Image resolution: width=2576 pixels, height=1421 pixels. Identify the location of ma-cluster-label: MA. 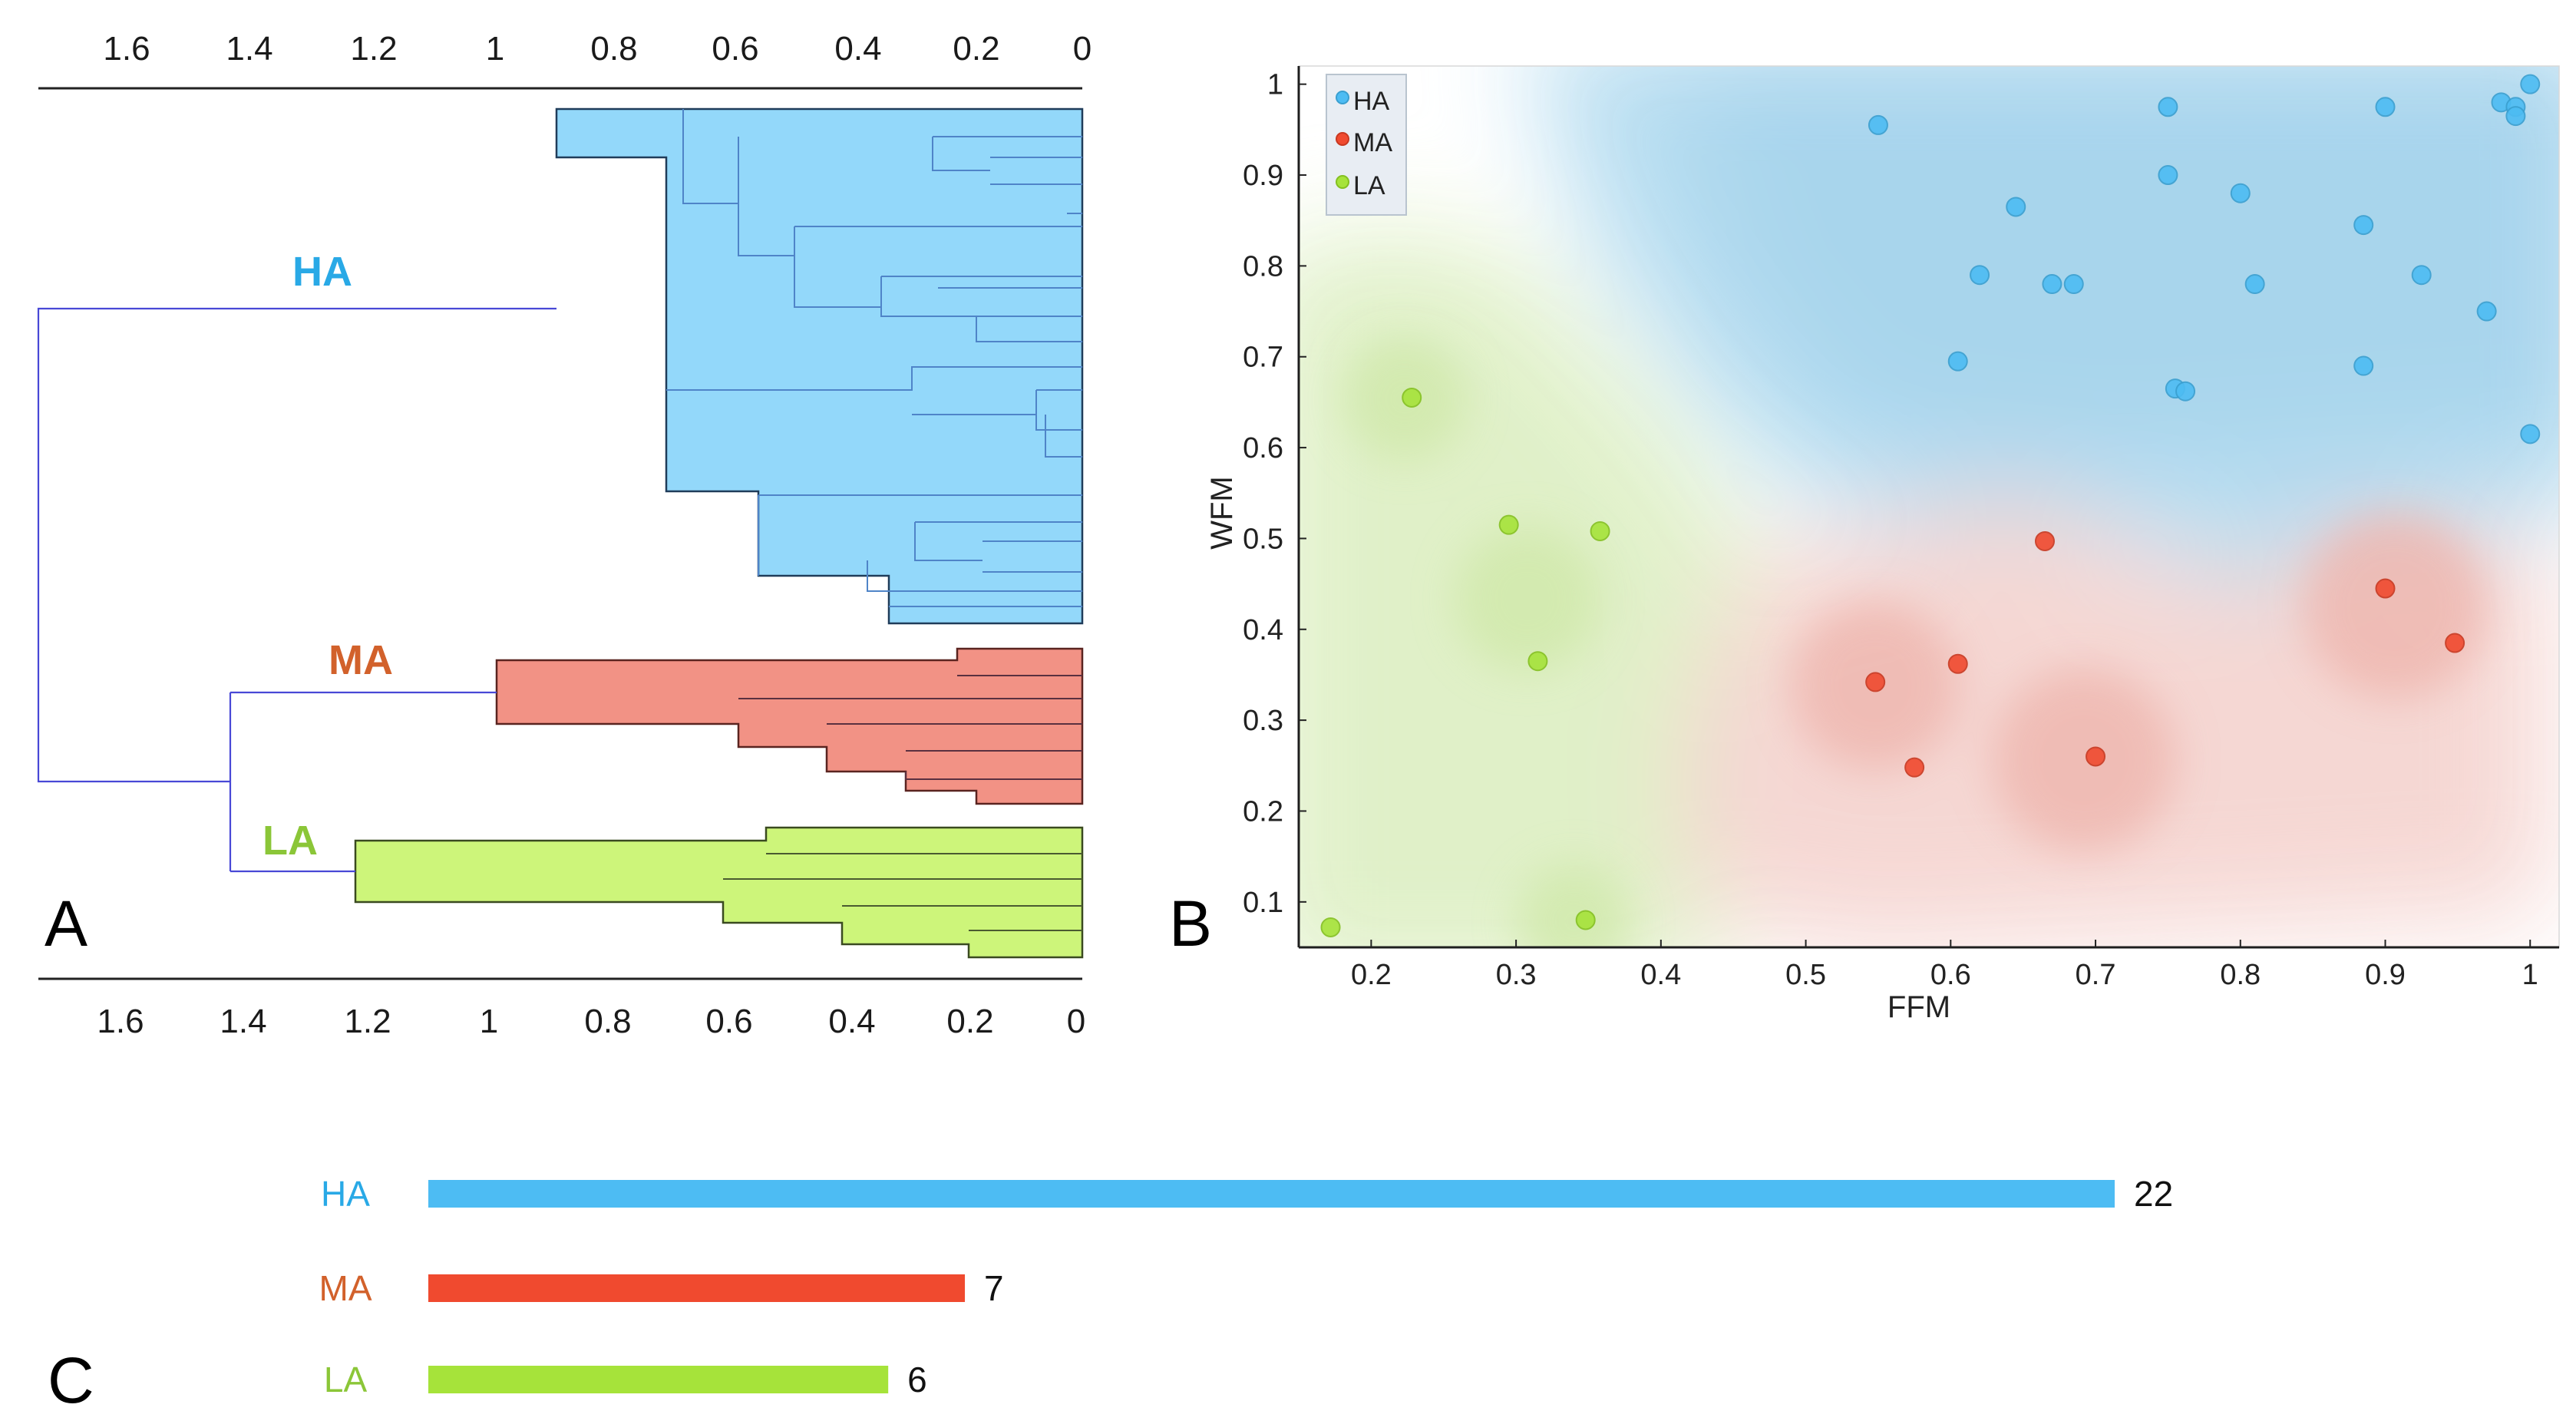
(361, 660).